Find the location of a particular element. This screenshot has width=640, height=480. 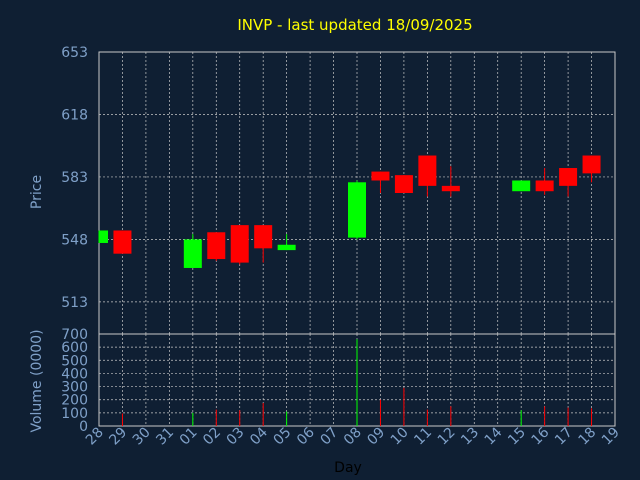

price-tick-label: 653 is located at coordinates (74, 53).